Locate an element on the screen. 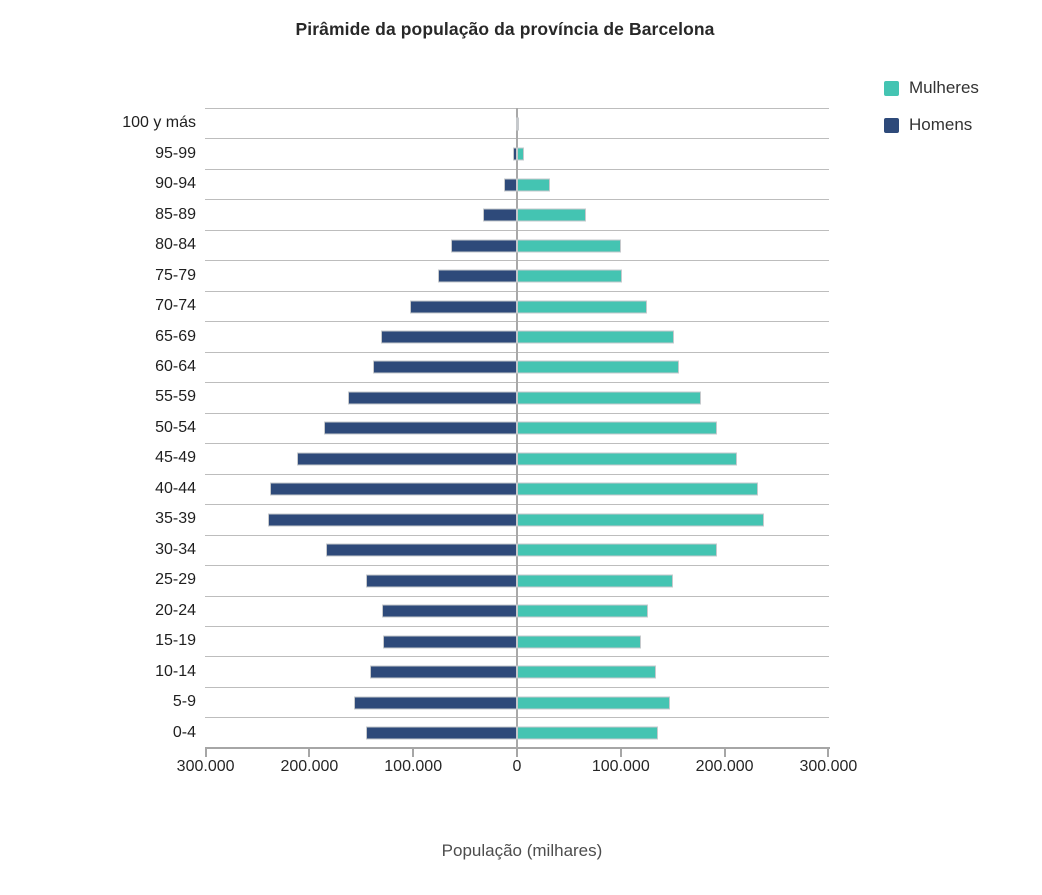  y-axis-label: 20-24 is located at coordinates (175, 610).